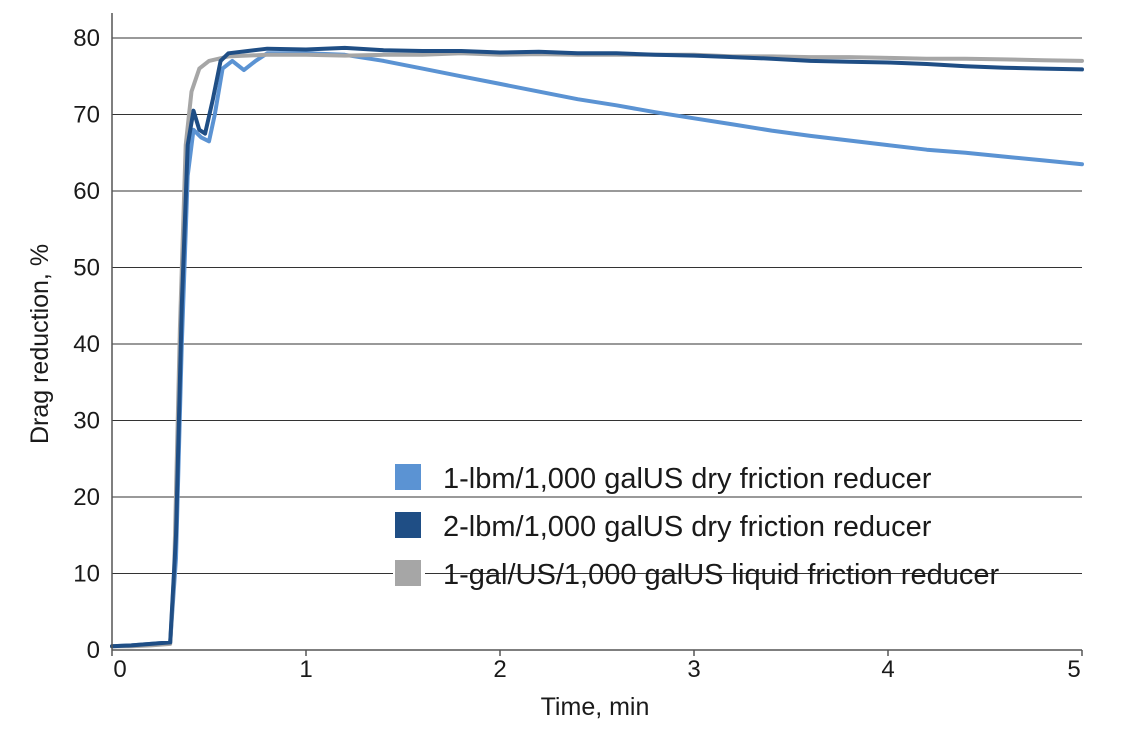  Describe the element at coordinates (86, 421) in the screenshot. I see `y-tick-label: 30` at that location.